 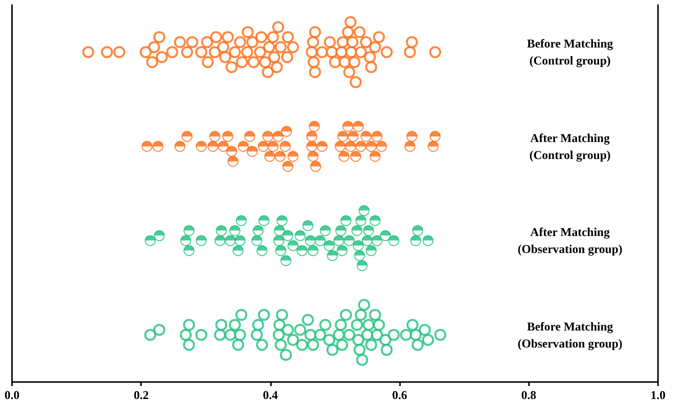 What do you see at coordinates (570, 240) in the screenshot?
I see `y-tick-label: After Matching (Observation group)` at bounding box center [570, 240].